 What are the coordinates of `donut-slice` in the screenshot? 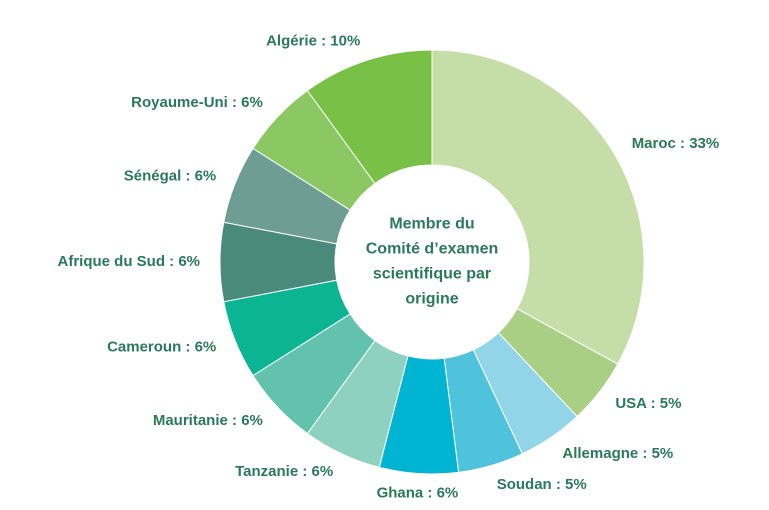 It's located at (369, 117).